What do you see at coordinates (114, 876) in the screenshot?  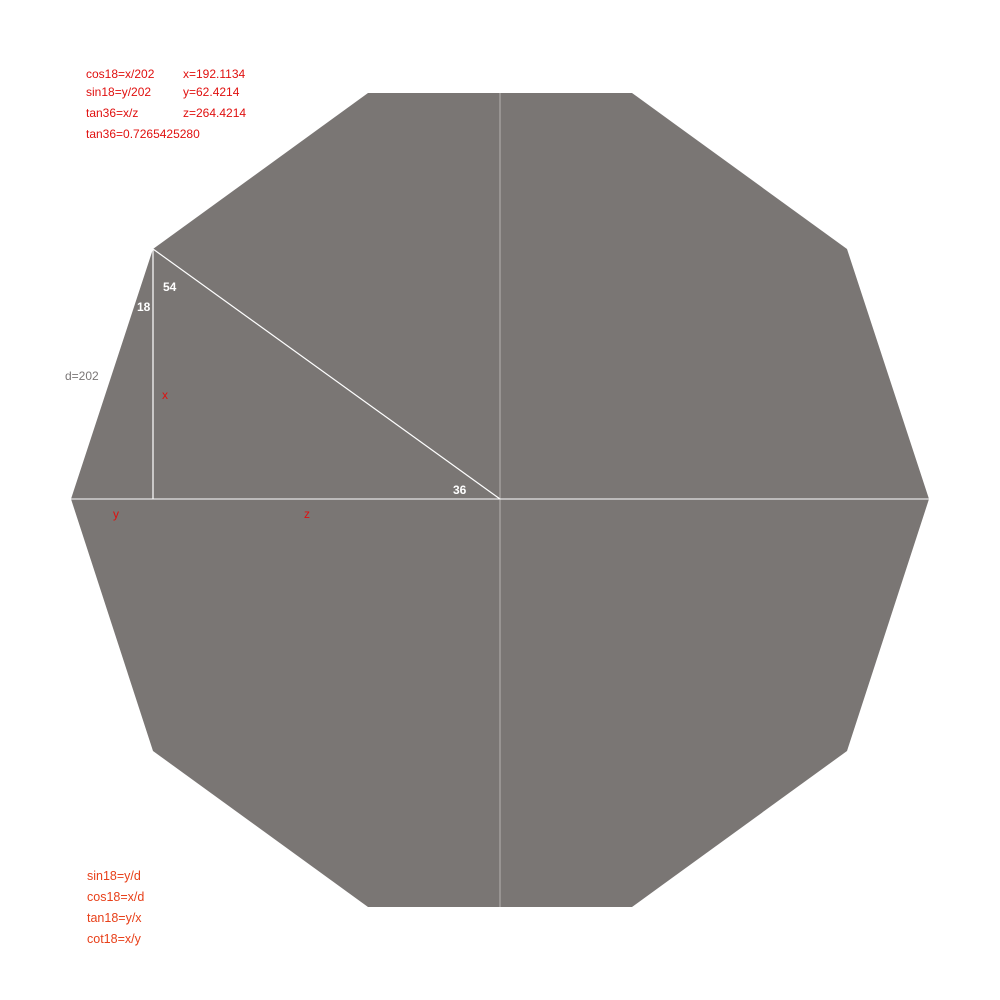 I see `bottom-formula-sin18: sin18=y/d` at bounding box center [114, 876].